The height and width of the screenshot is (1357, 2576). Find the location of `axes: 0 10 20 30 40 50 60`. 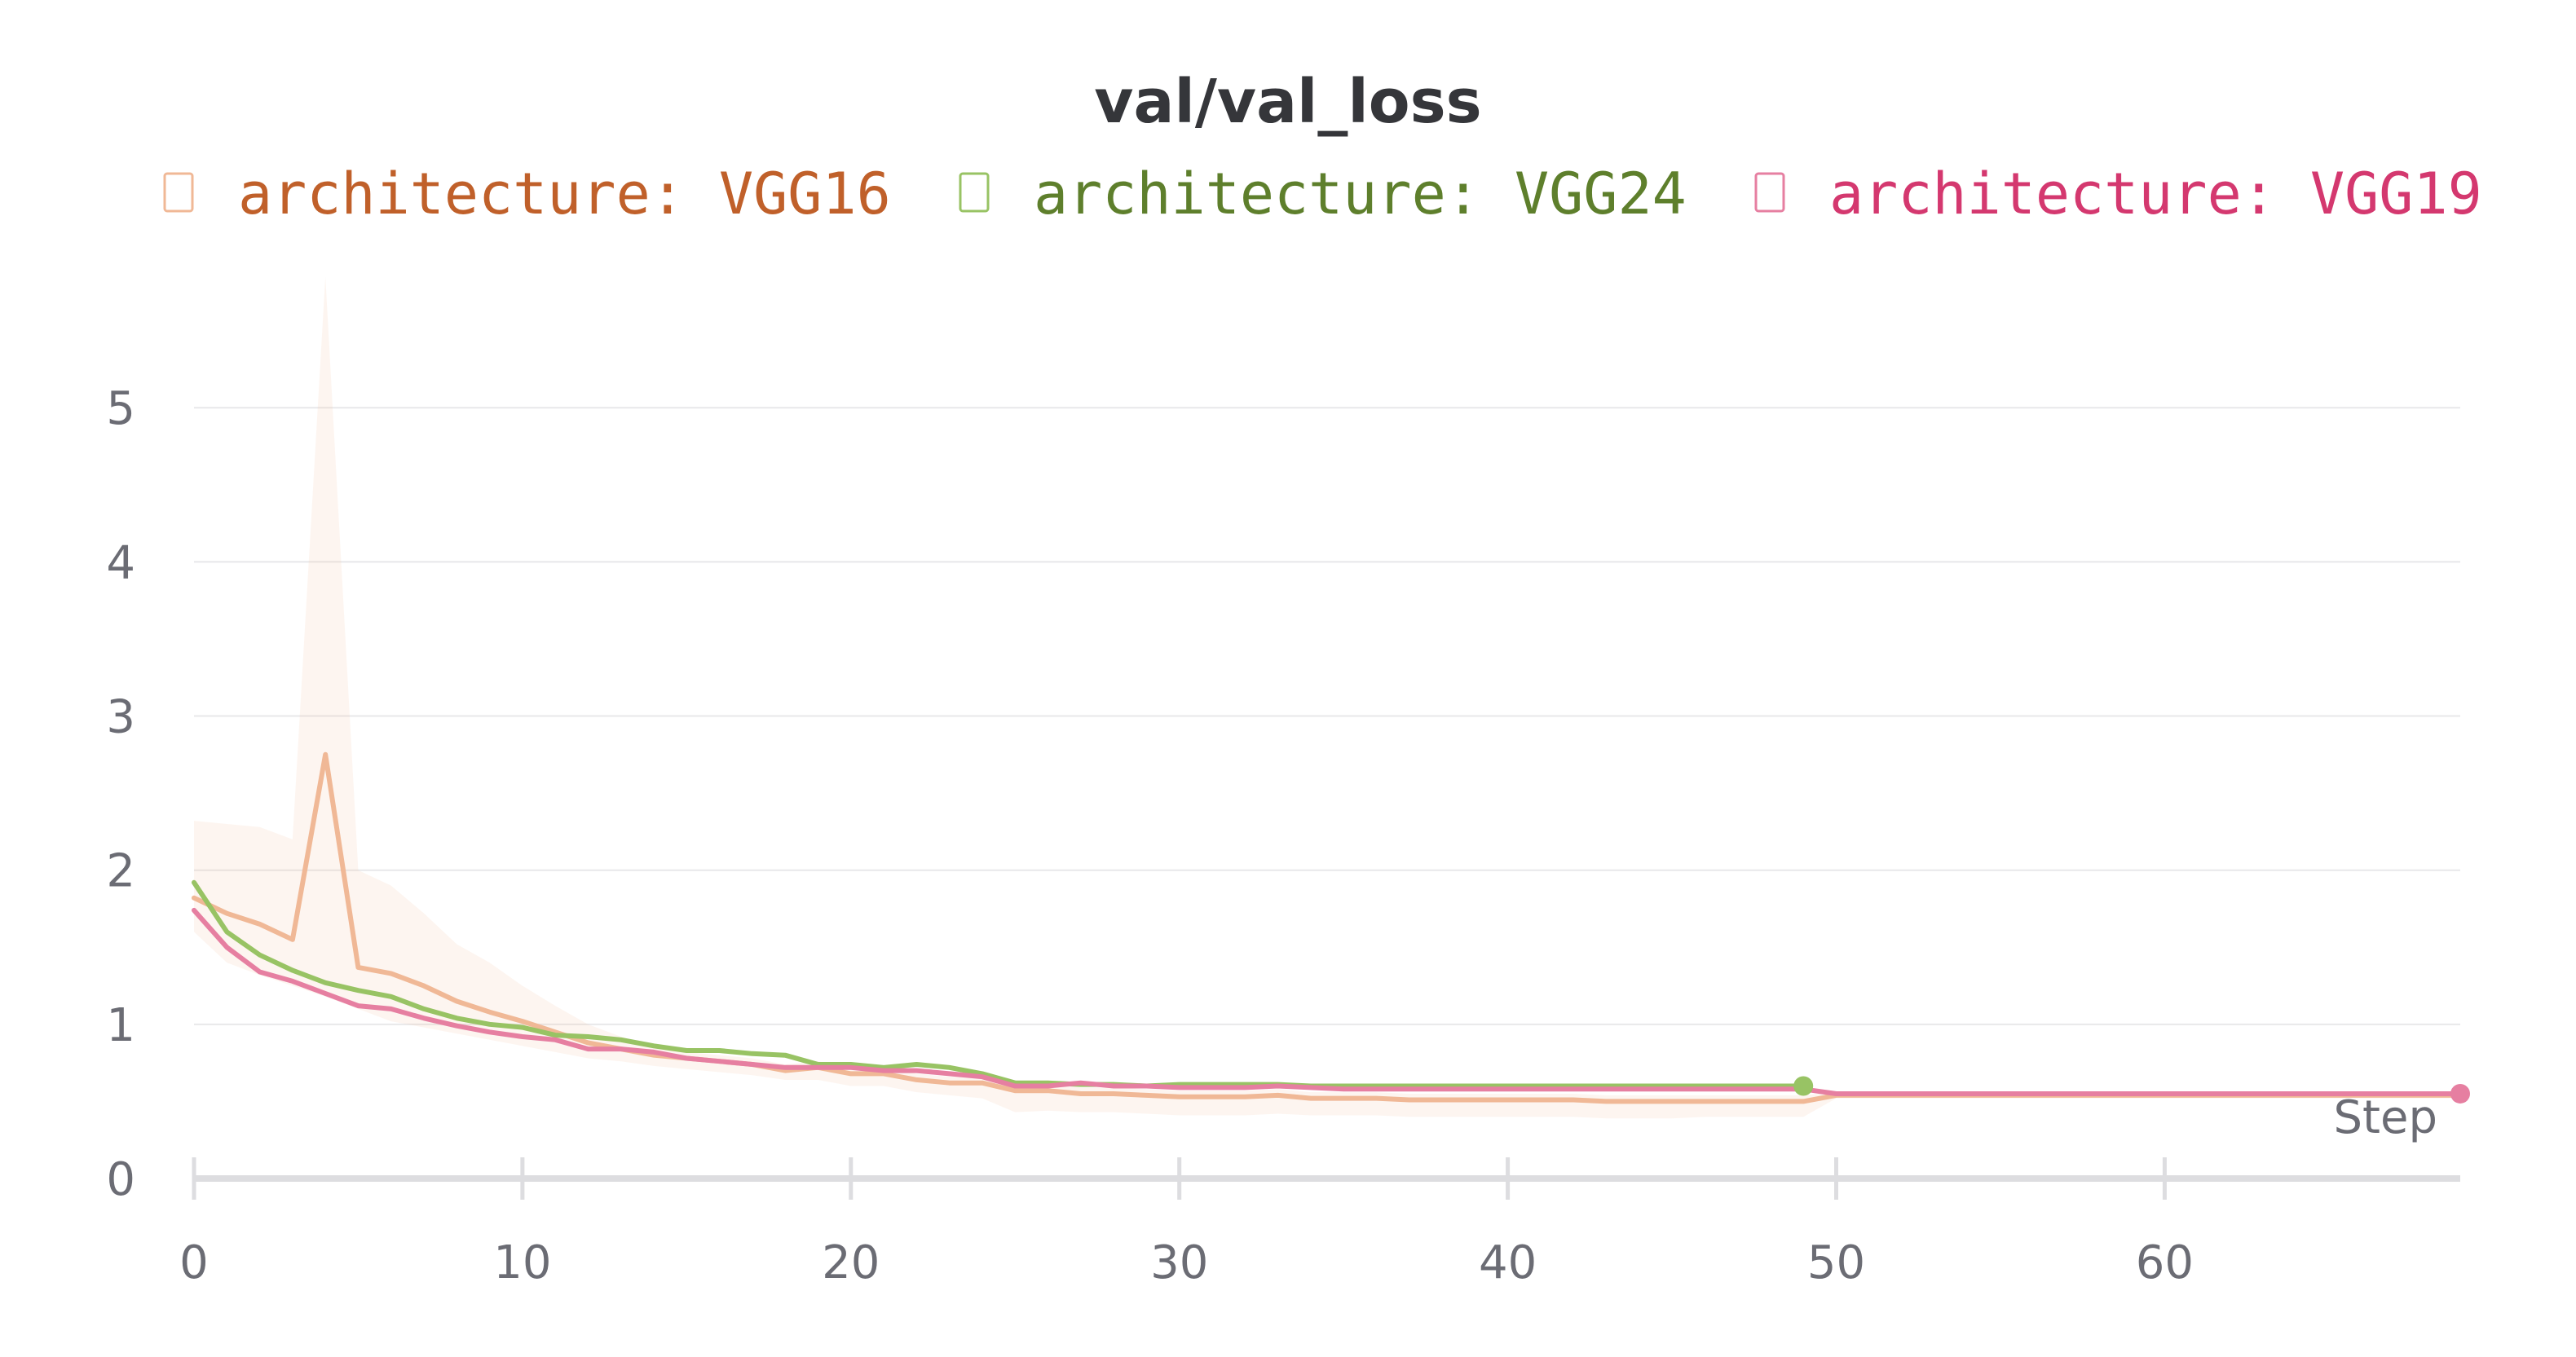

axes: 0 10 20 30 40 50 60 is located at coordinates (1319, 1223).